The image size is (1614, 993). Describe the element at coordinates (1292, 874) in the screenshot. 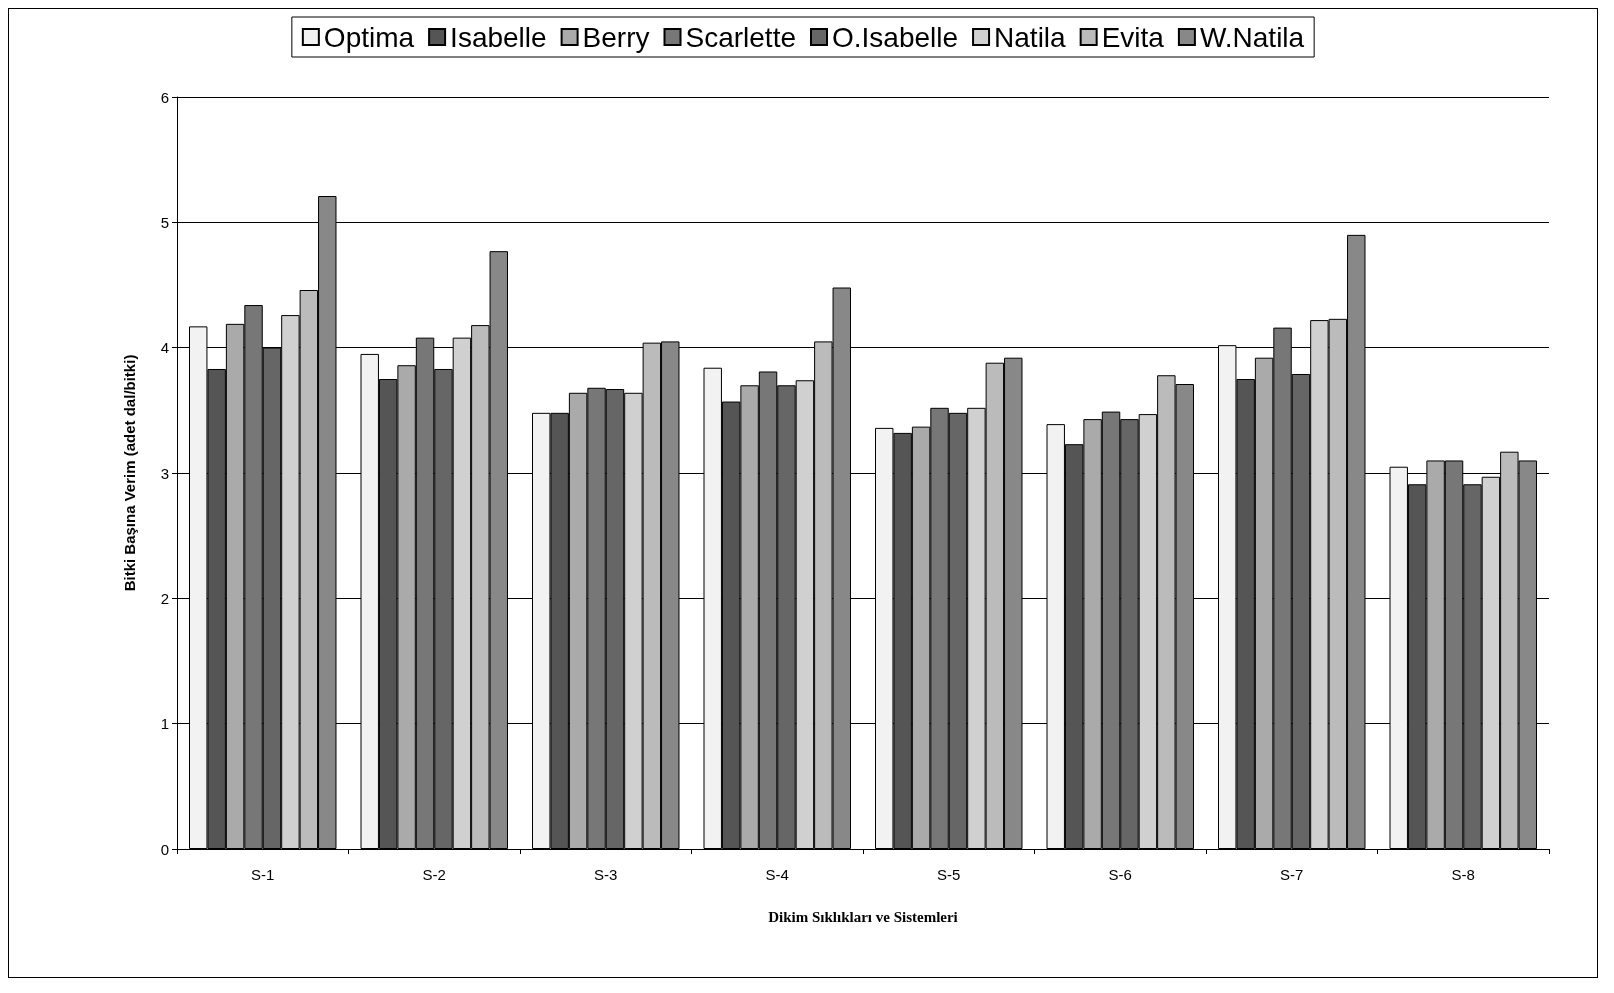

I see `x-tick-label: S-7` at that location.